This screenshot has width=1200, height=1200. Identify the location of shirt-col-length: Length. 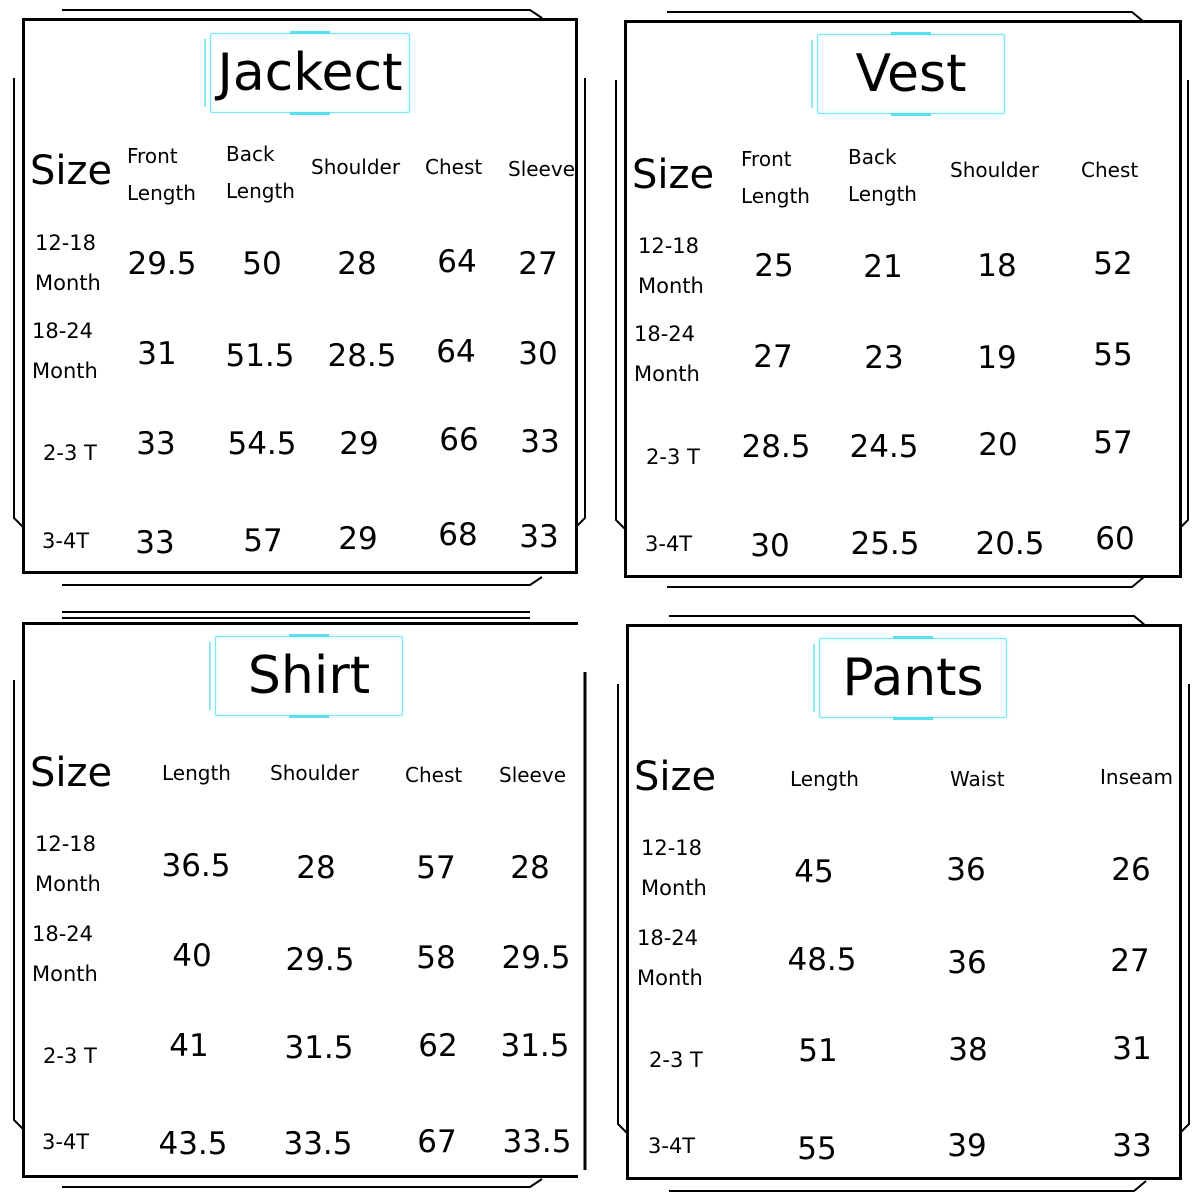
(196, 773).